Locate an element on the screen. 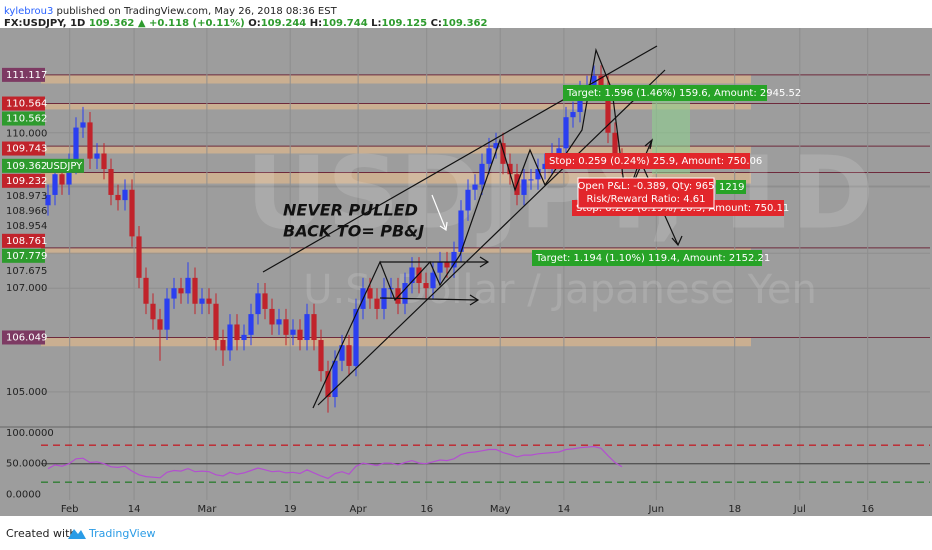  y-tick-label: 110.000 is located at coordinates (26, 134).